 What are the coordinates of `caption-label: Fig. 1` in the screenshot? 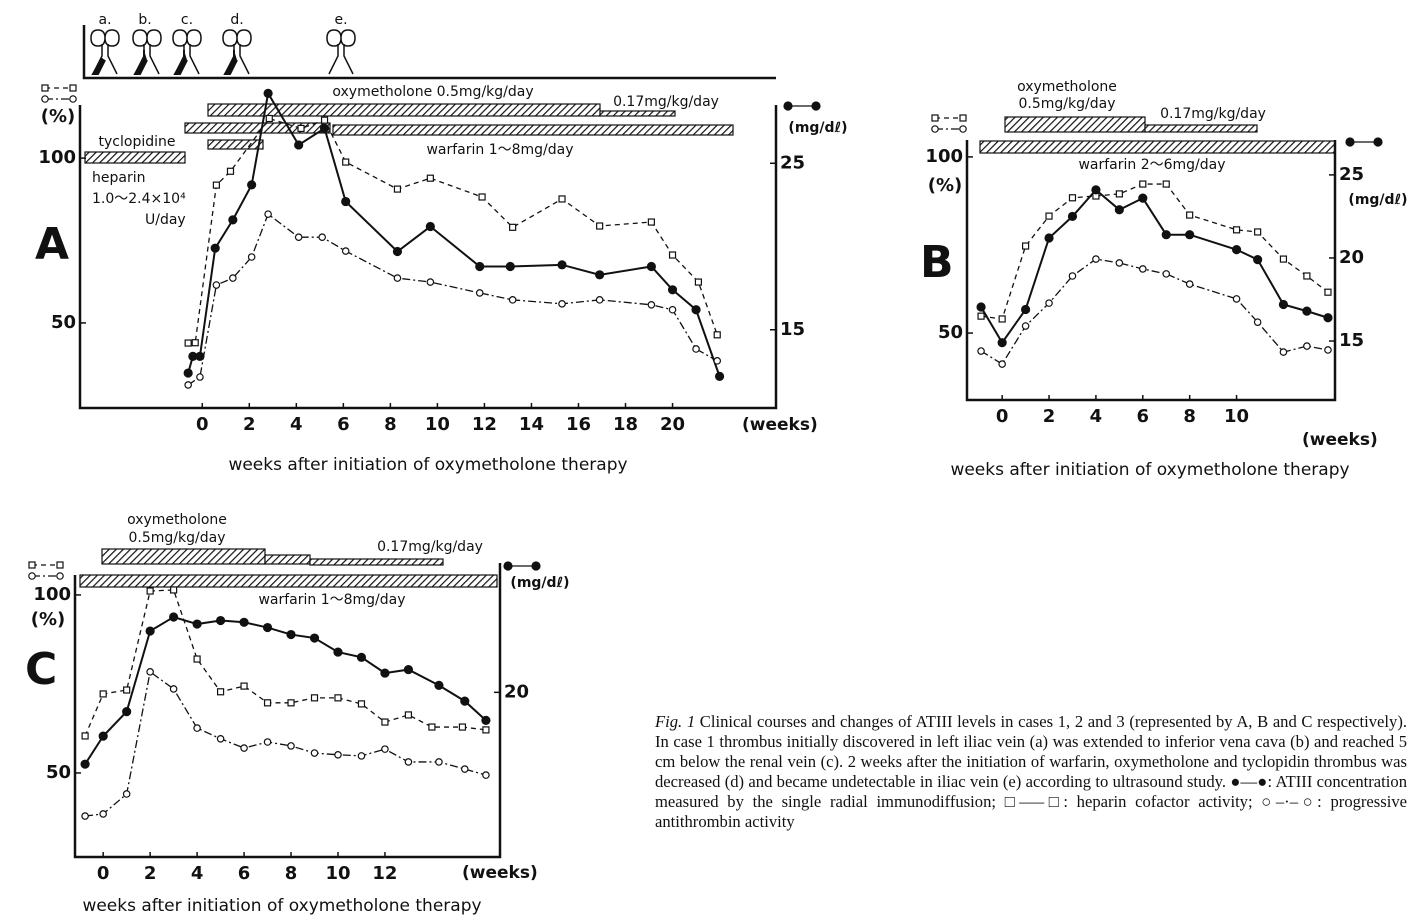 It's located at (675, 721).